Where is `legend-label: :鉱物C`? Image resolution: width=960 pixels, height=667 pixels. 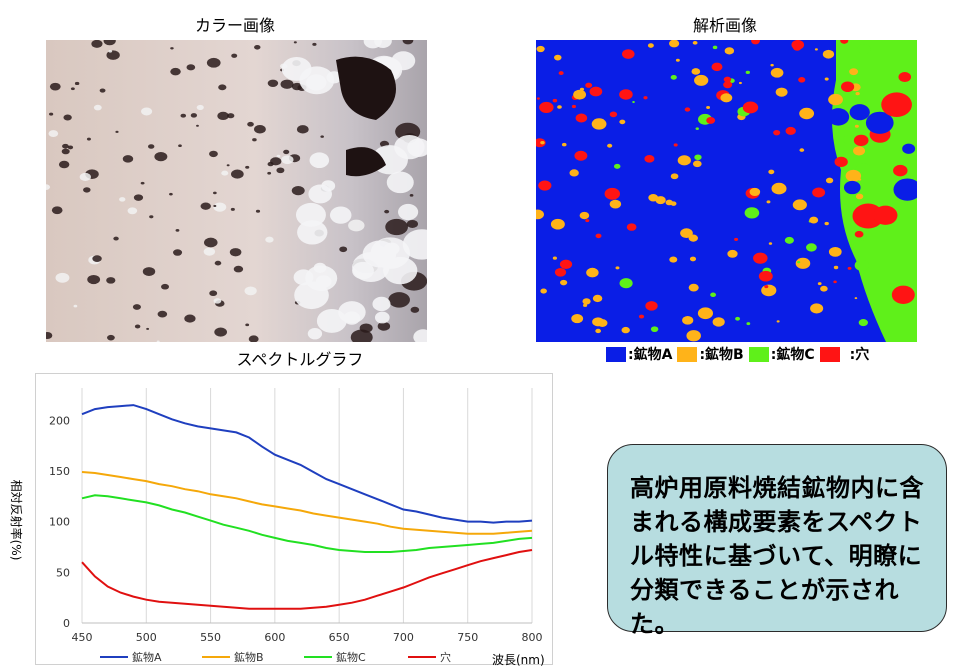 legend-label: :鉱物C is located at coordinates (792, 355).